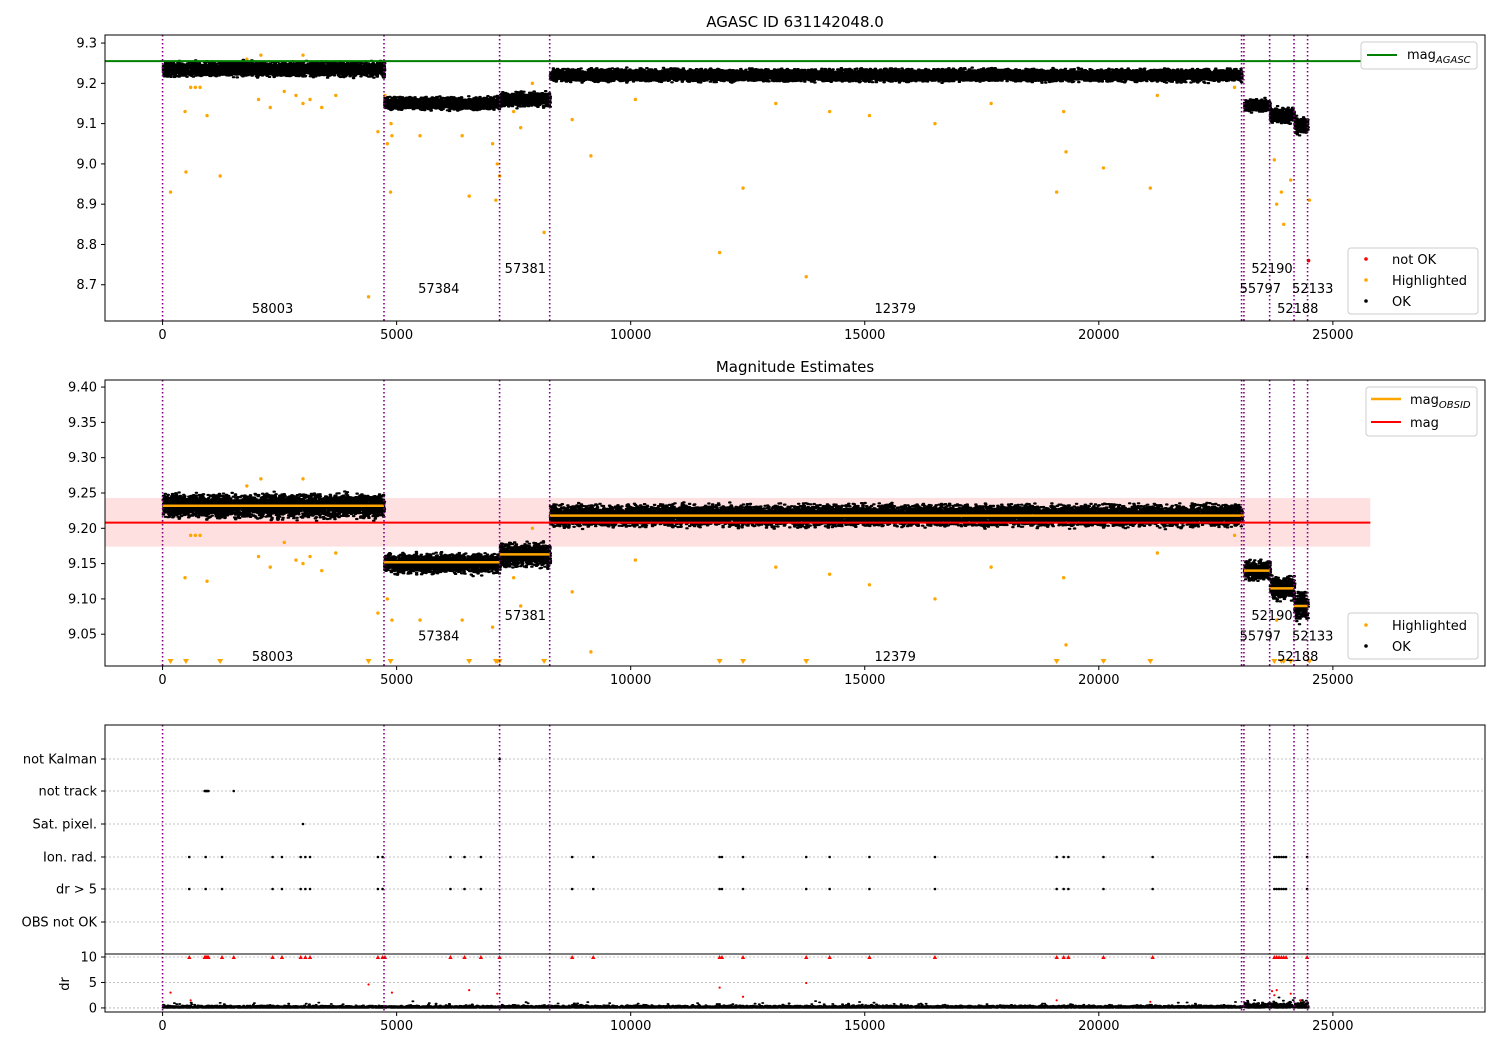  What do you see at coordinates (525, 269) in the screenshot?
I see `obsid-label: 57381` at bounding box center [525, 269].